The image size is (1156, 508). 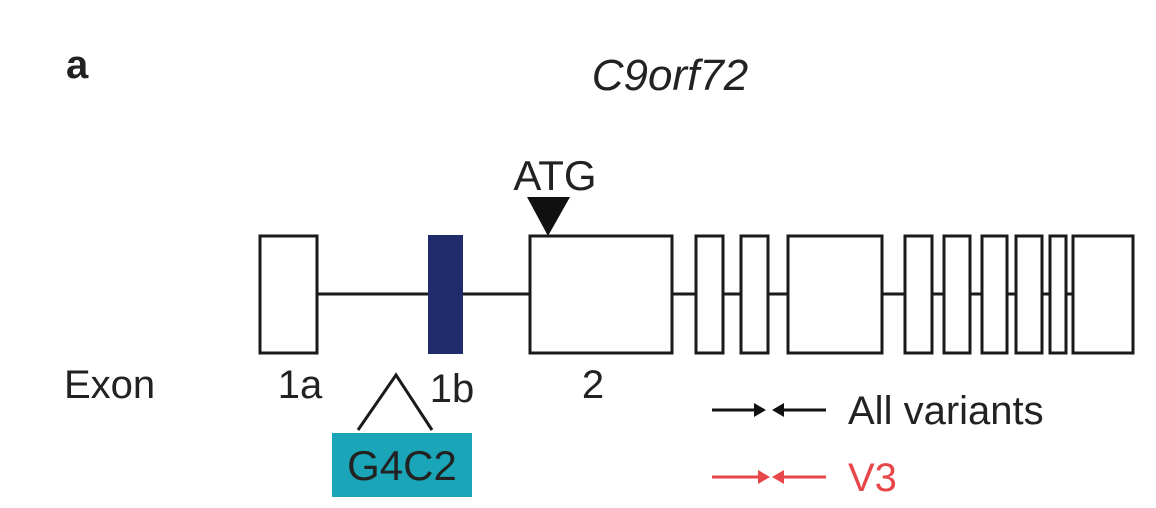 What do you see at coordinates (109, 385) in the screenshot?
I see `exon-row-label: Exon` at bounding box center [109, 385].